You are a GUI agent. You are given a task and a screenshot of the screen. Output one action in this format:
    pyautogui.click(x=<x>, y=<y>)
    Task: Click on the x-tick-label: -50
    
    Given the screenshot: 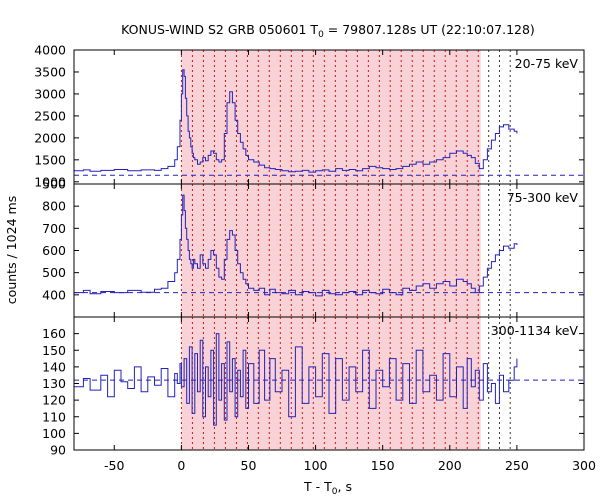 What is the action you would take?
    pyautogui.click(x=114, y=465)
    